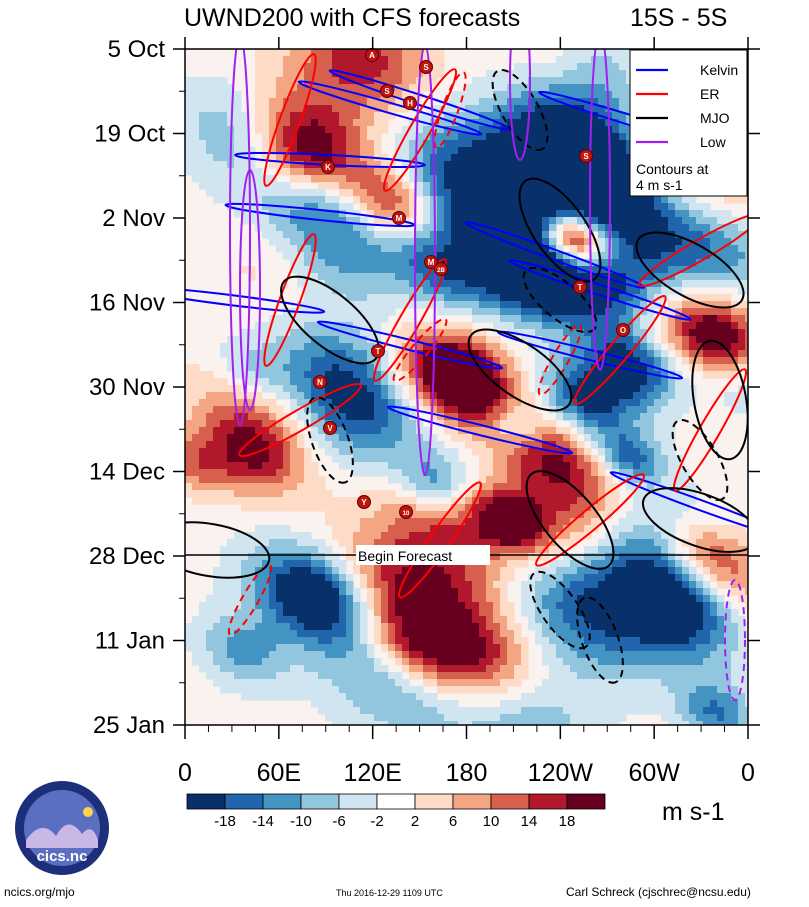 The height and width of the screenshot is (907, 809). I want to click on colorbar-label: 6, so click(453, 821).